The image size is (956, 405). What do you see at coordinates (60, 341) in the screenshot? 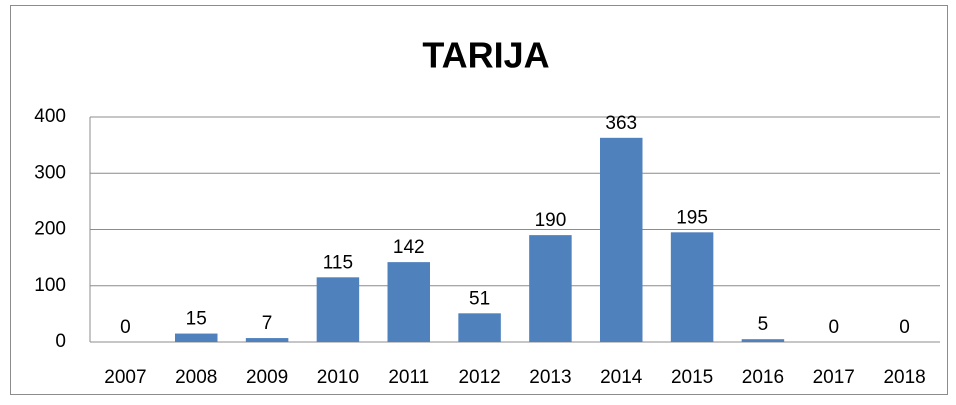
I see `y-tick-label: 0` at bounding box center [60, 341].